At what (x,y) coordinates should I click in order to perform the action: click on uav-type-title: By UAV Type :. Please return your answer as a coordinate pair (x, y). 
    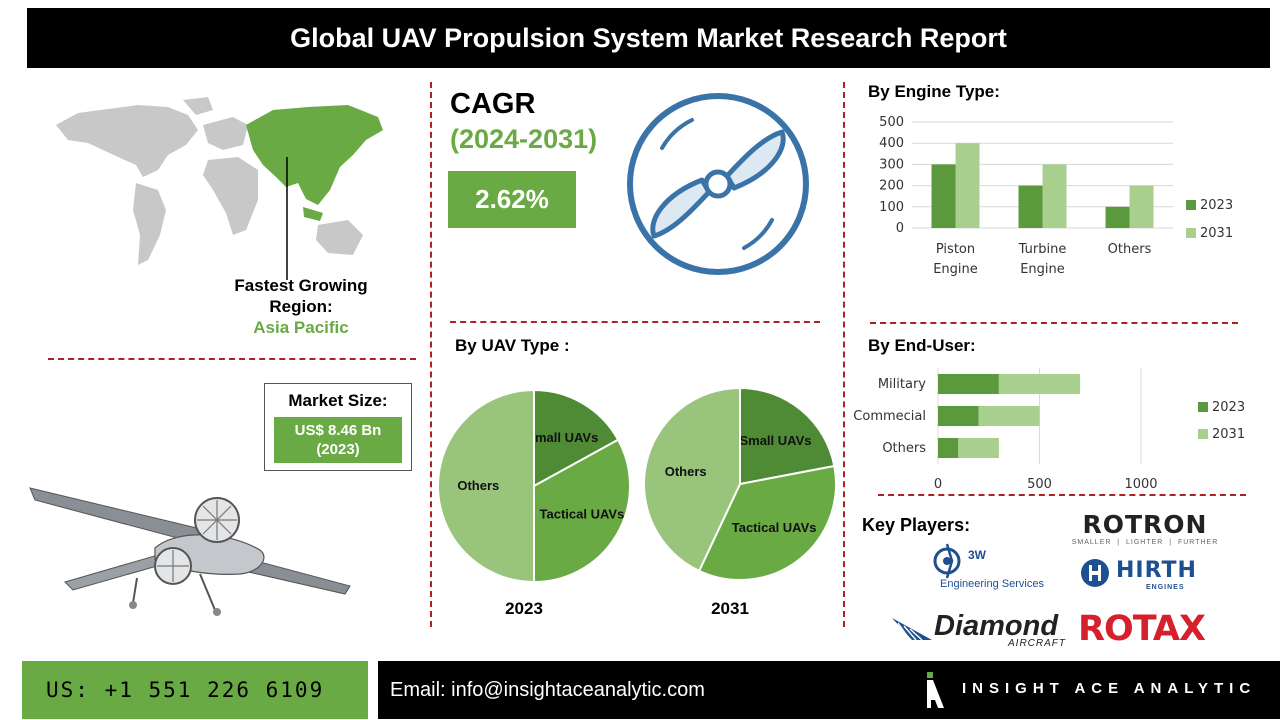
    Looking at the image, I should click on (512, 345).